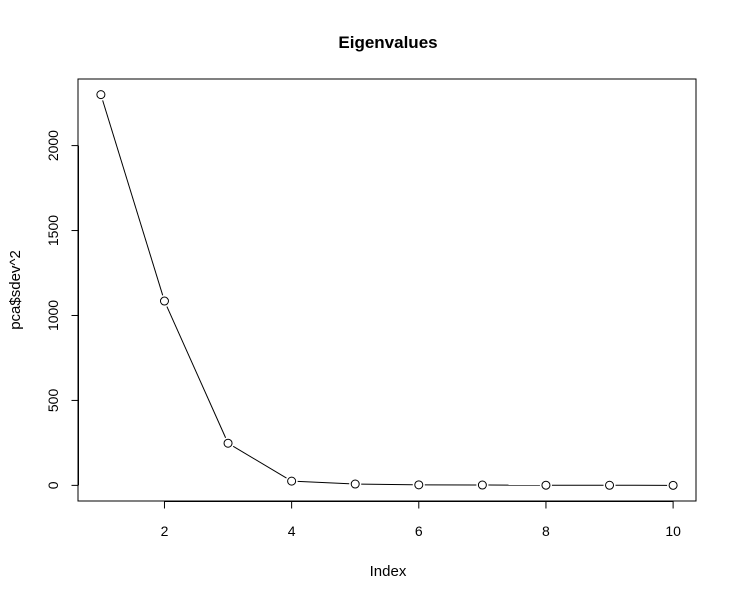 This screenshot has height=599, width=737. Describe the element at coordinates (388, 571) in the screenshot. I see `x-axis-label: Index` at that location.